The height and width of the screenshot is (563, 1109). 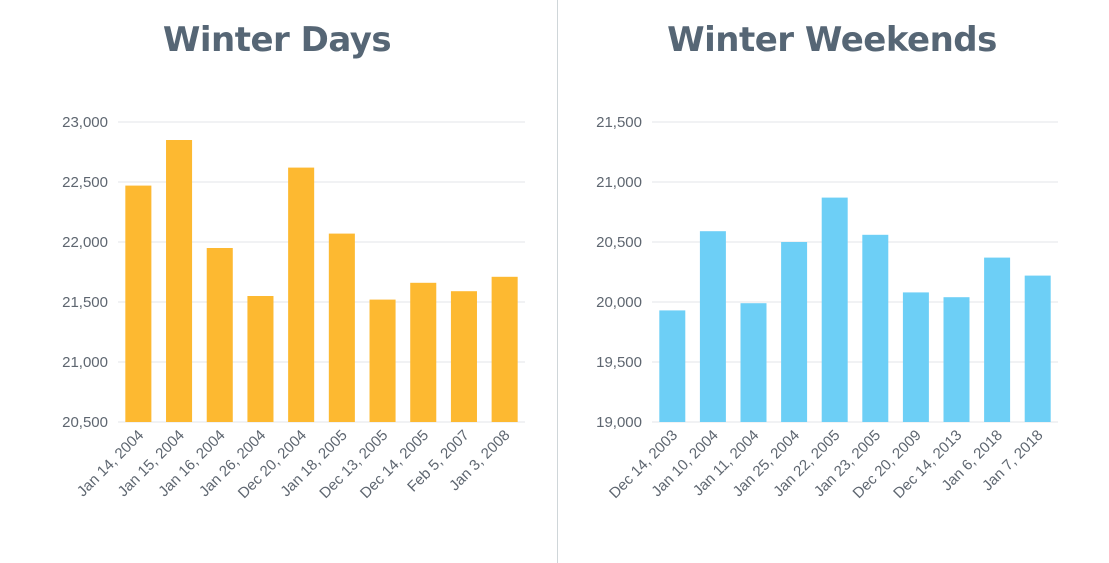 What do you see at coordinates (619, 422) in the screenshot?
I see `y-tick-label: 19,000` at bounding box center [619, 422].